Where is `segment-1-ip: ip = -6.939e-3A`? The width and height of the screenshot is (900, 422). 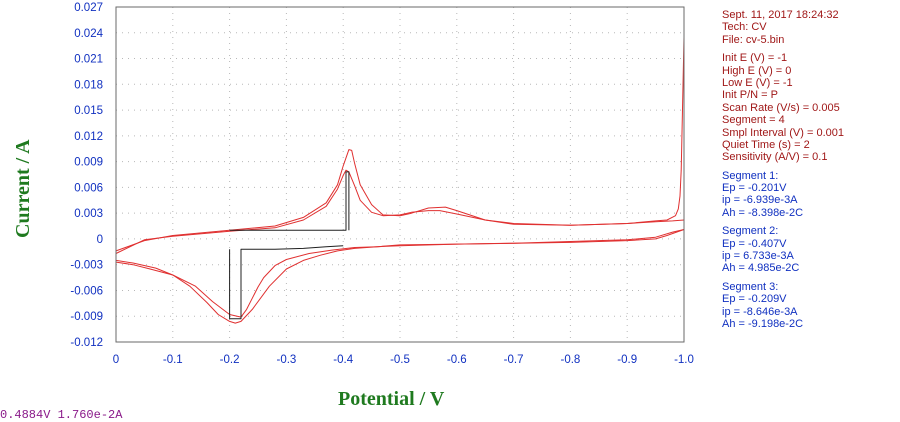 segment-1-ip: ip = -6.939e-3A is located at coordinates (760, 200).